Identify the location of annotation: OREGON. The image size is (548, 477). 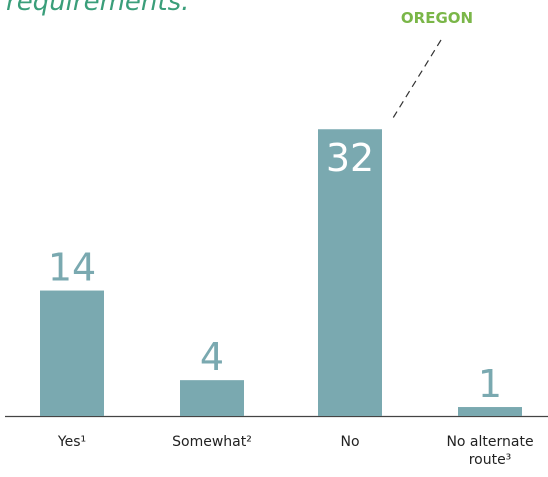
(437, 18).